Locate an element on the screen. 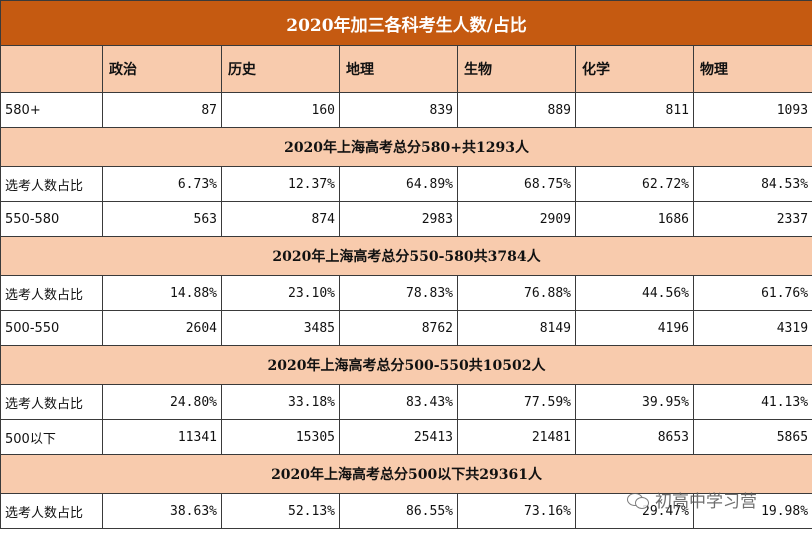 The width and height of the screenshot is (812, 537). summary-row: 2020年上海高考总分500-550共10502人 is located at coordinates (406, 365).